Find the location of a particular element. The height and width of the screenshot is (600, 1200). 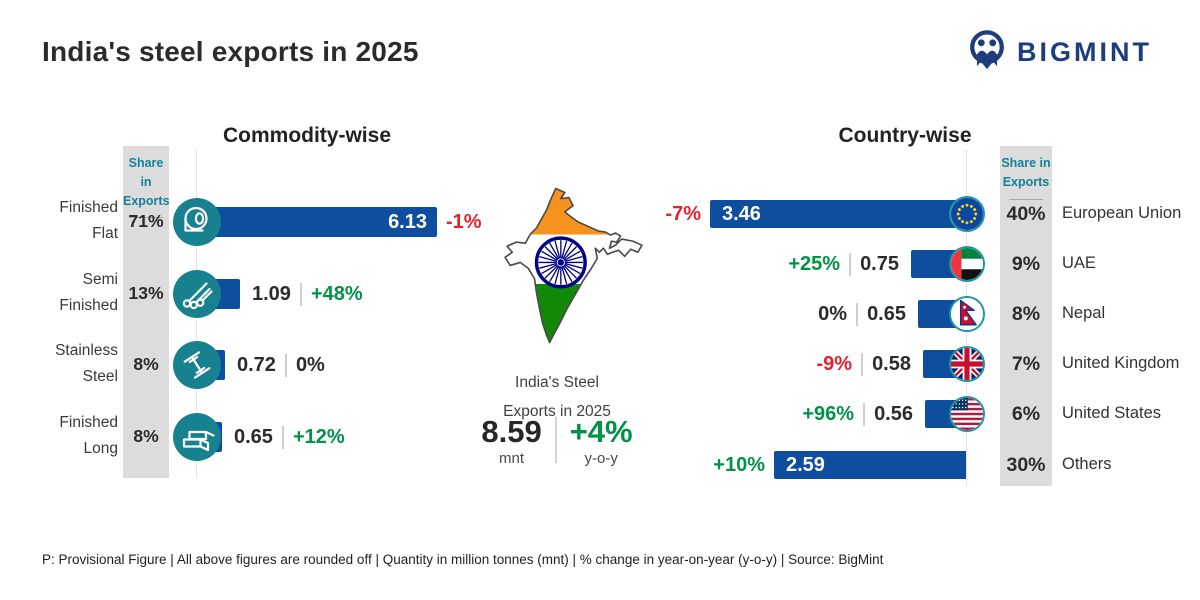

brand-logo: BIGMINT is located at coordinates (1059, 52).